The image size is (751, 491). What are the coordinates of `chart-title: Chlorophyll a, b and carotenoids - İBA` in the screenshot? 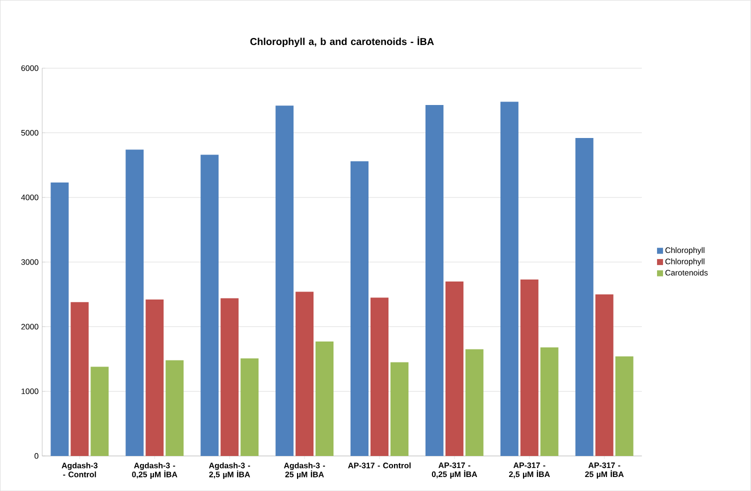 It's located at (342, 41).